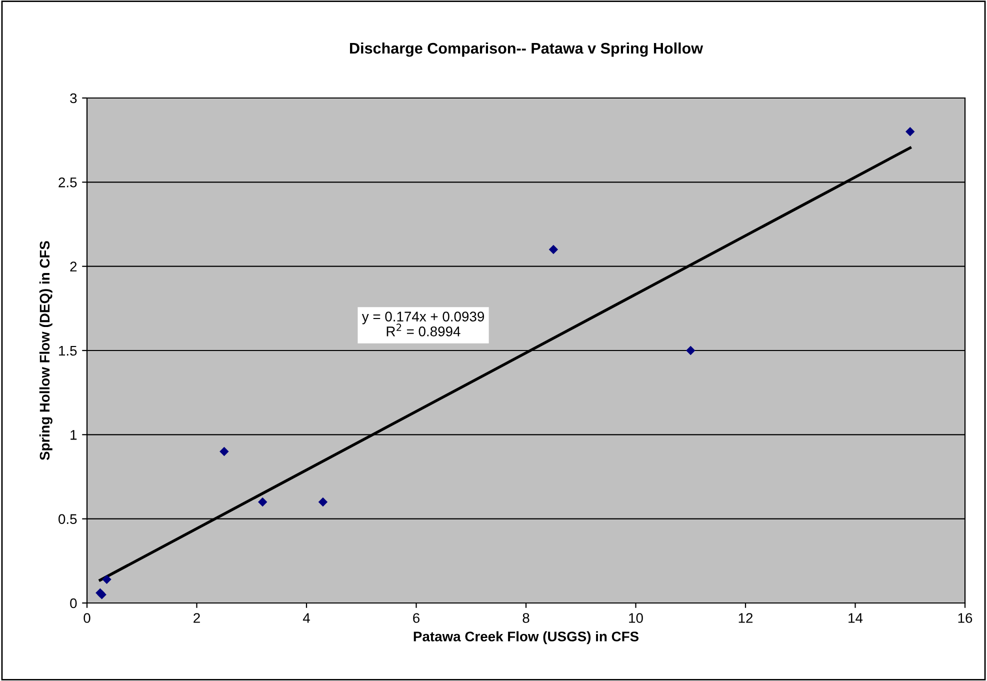  Describe the element at coordinates (527, 49) in the screenshot. I see `chart-title: Discharge Comparison-- Patawa v Spring Hollow` at that location.